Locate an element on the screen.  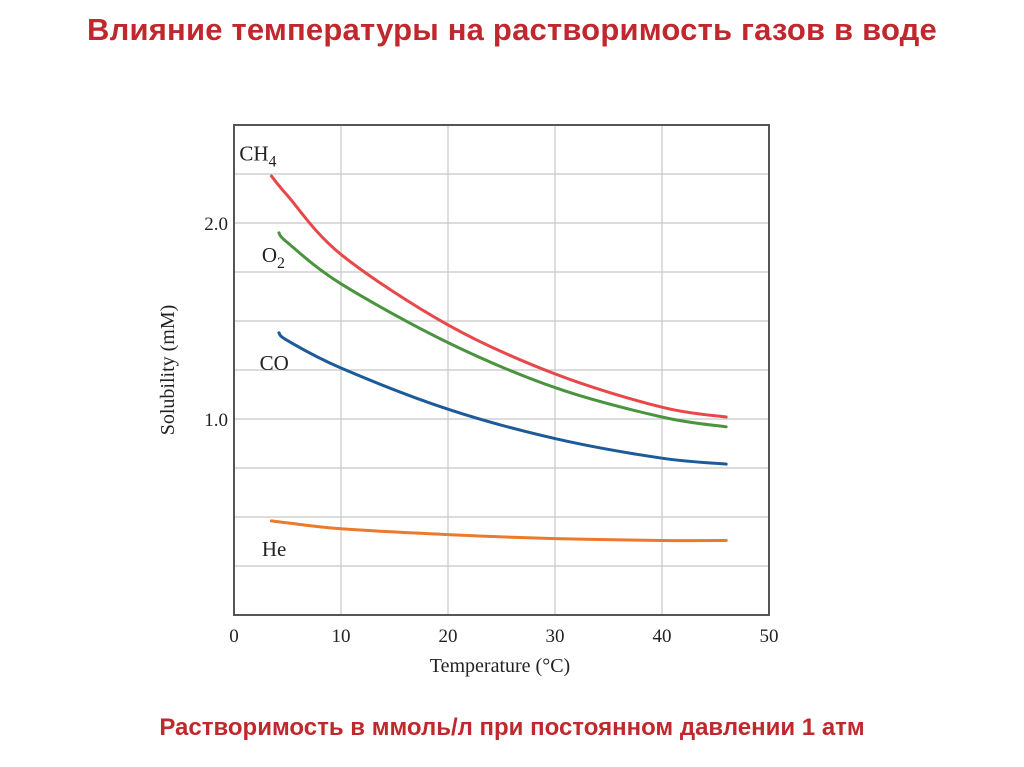
x-tick-label: 0 is located at coordinates (234, 636).